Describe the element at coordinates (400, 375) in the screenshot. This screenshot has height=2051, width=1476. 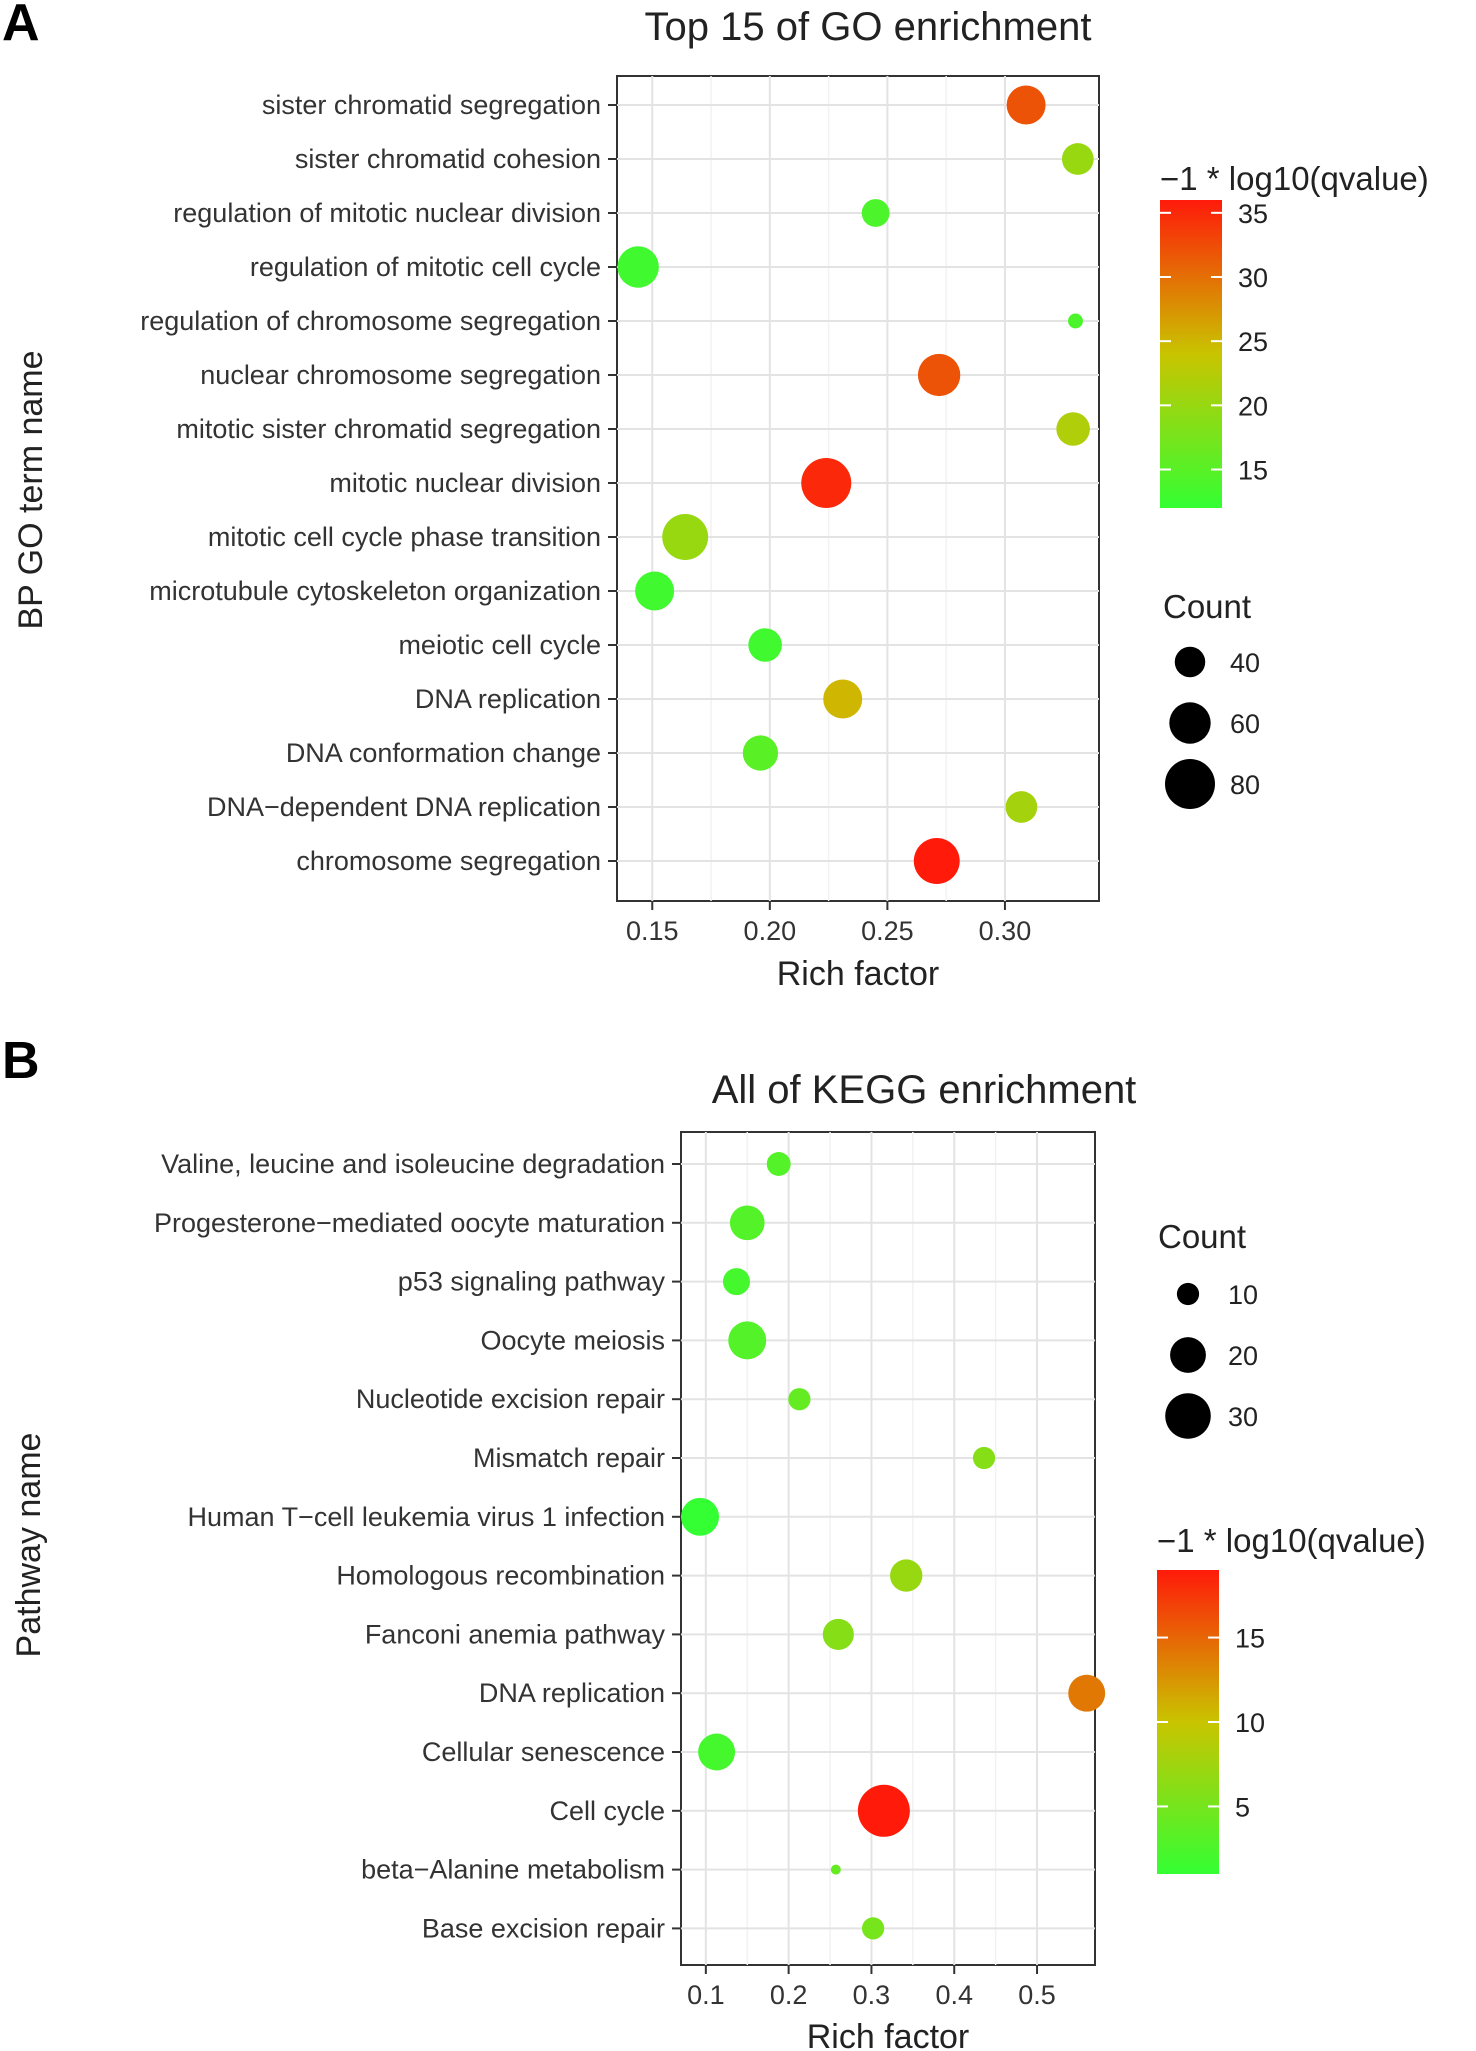
I see `category-label: nuclear chromosome segregation` at that location.